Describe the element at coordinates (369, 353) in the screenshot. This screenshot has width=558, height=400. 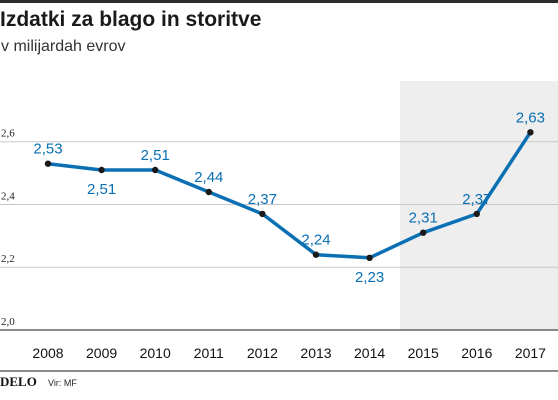
I see `x-tick-label: 2014` at that location.